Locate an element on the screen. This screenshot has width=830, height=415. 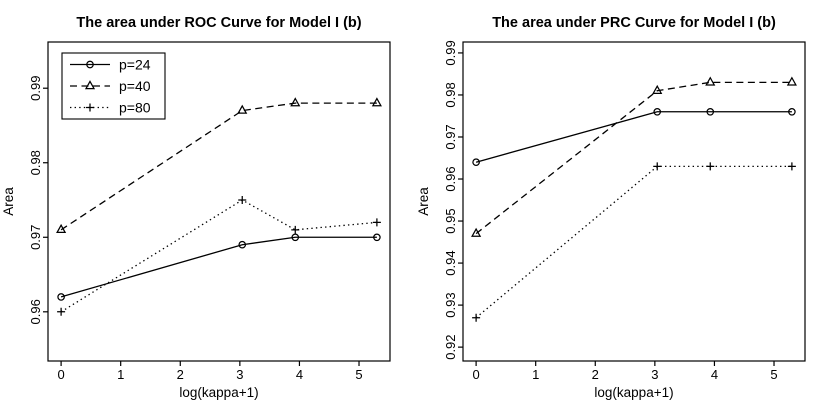
y-tick-label: 0.93 is located at coordinates (450, 304).